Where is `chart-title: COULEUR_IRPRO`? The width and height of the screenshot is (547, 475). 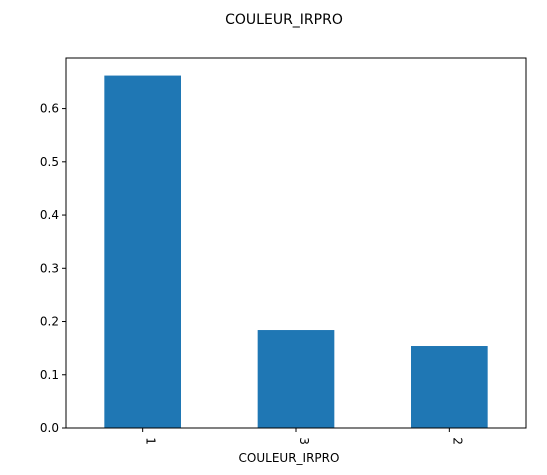 chart-title: COULEUR_IRPRO is located at coordinates (284, 20).